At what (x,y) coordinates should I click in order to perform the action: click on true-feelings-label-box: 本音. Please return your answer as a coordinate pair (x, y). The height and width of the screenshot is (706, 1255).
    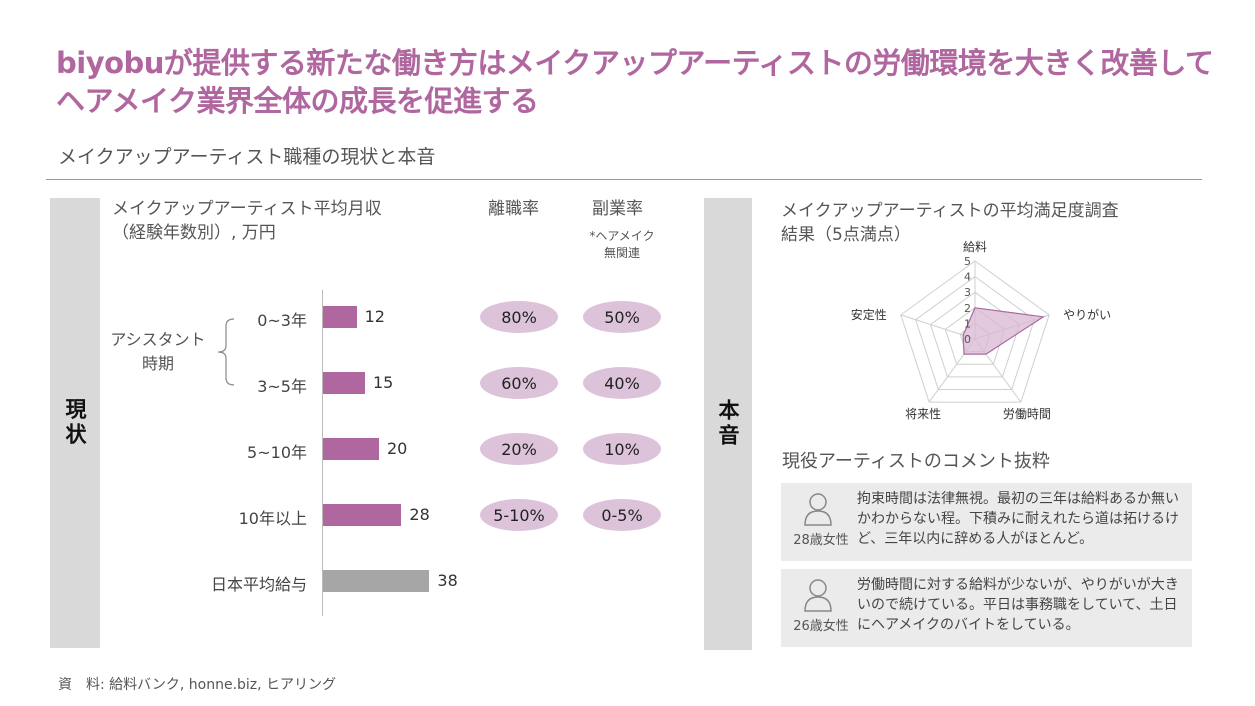
    Looking at the image, I should click on (728, 424).